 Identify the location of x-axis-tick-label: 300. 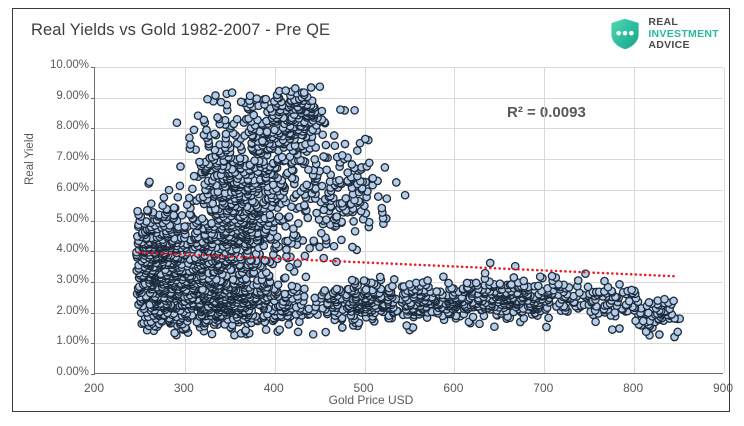
(183, 388).